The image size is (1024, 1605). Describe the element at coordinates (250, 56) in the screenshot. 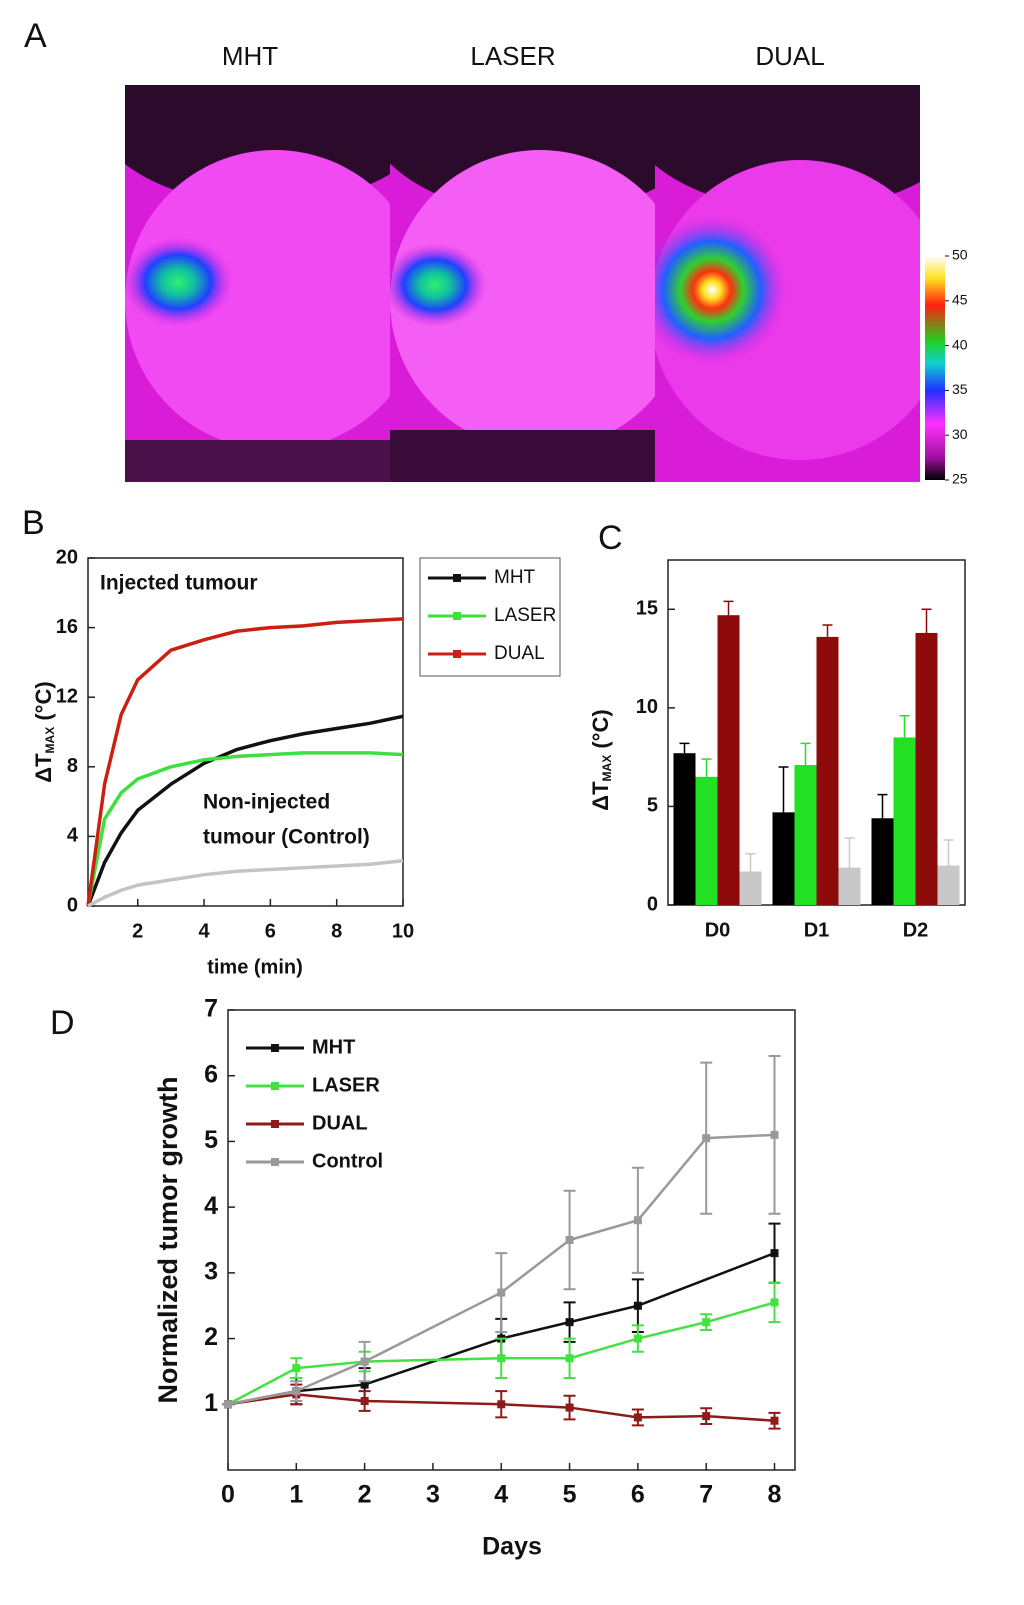

I see `image-title: MHT` at that location.